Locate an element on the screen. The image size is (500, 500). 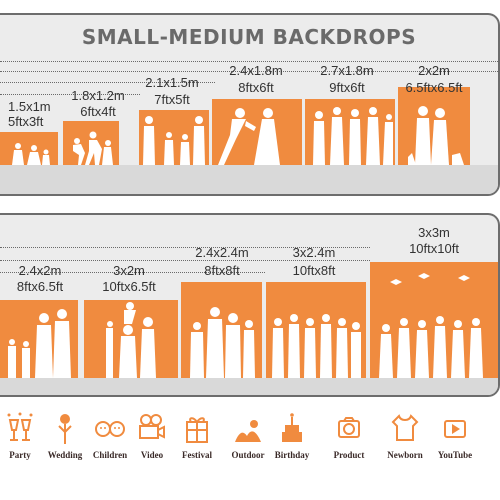
backdrop-2x2m is located at coordinates (434, 126).